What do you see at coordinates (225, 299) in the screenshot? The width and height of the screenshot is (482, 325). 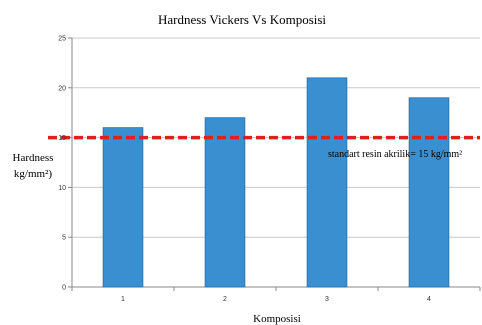 I see `x-tick-label: 2` at bounding box center [225, 299].